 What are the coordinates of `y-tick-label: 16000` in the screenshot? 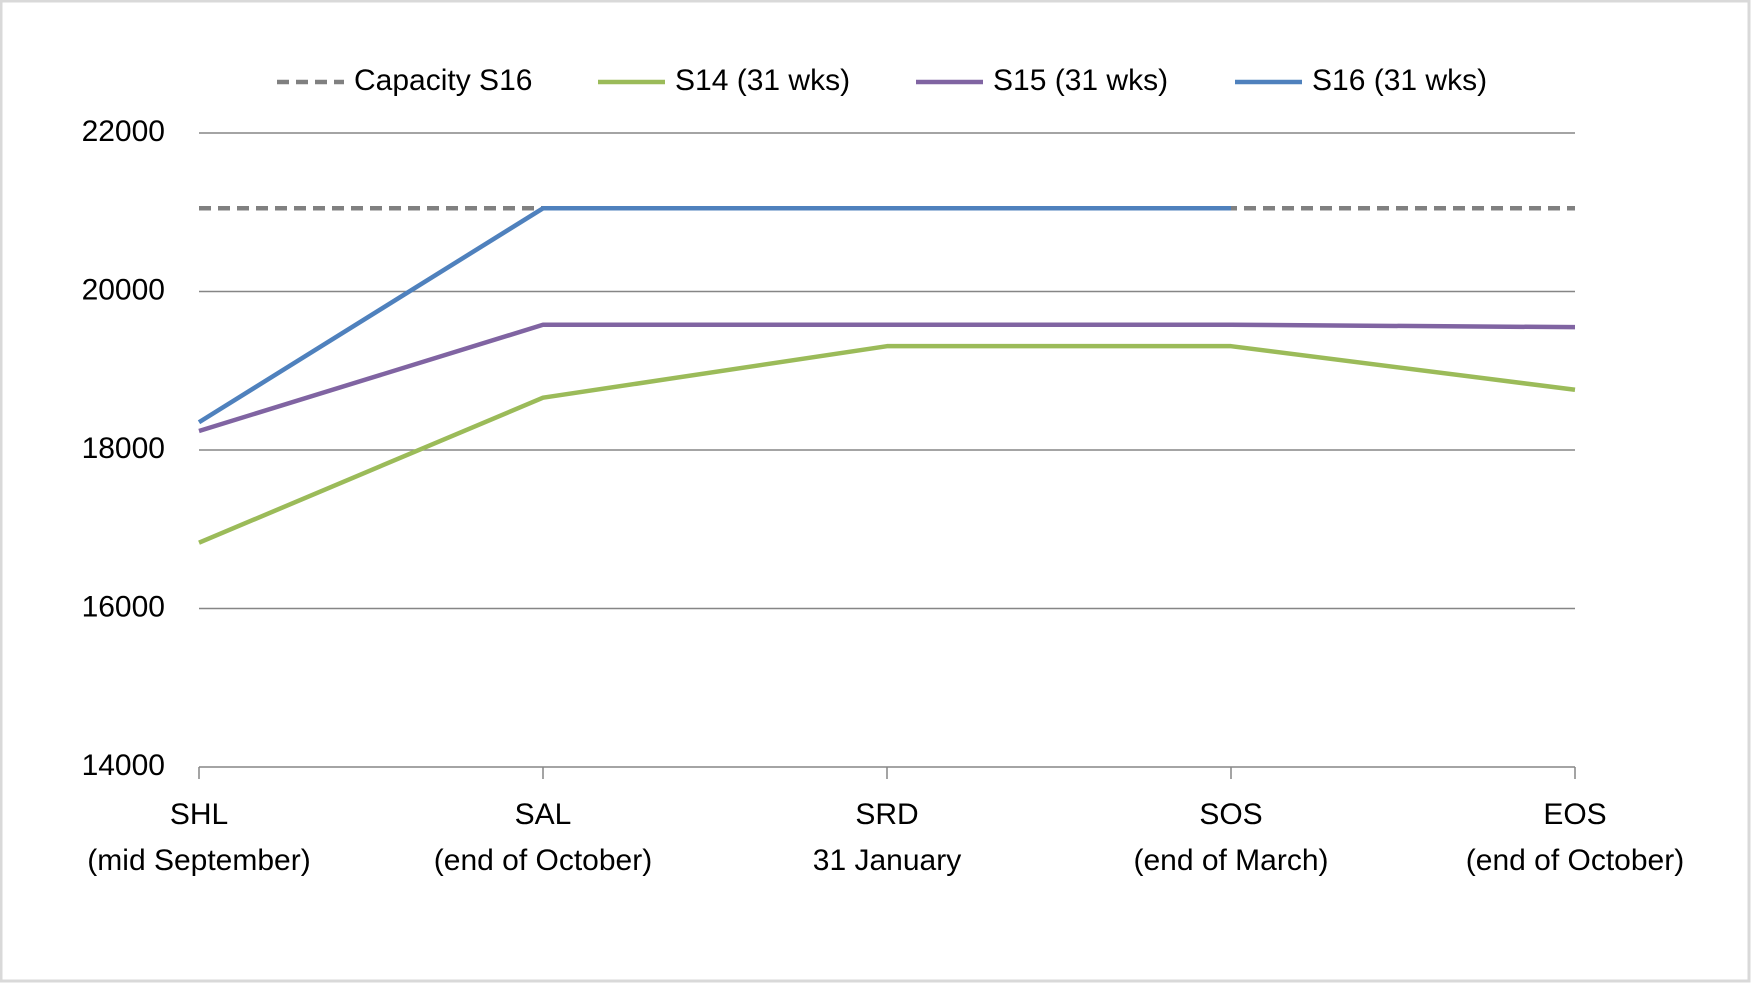 It's located at (123, 606).